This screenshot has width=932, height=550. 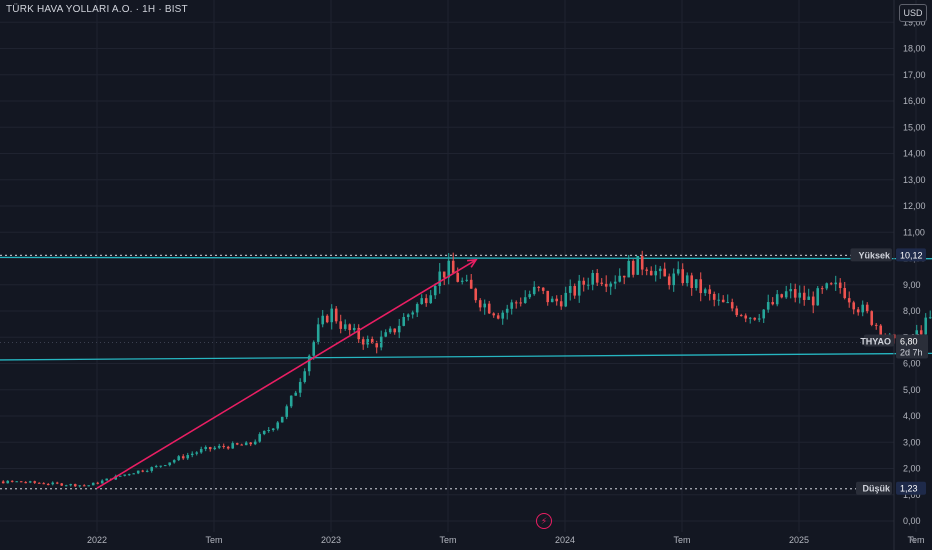 I want to click on auto-scale-button: A, so click(x=913, y=539).